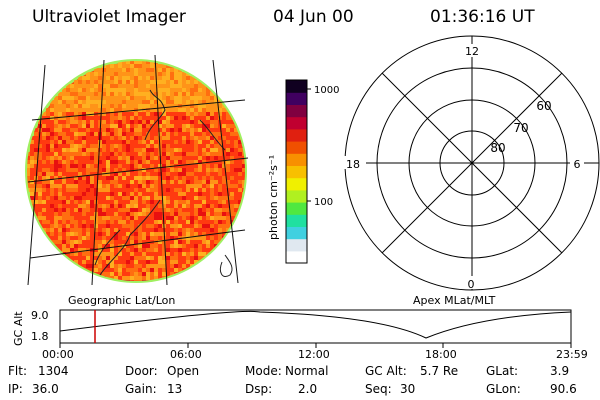 The image size is (600, 400). What do you see at coordinates (454, 300) in the screenshot?
I see `polar-caption: Apex MLat/MLT` at bounding box center [454, 300].